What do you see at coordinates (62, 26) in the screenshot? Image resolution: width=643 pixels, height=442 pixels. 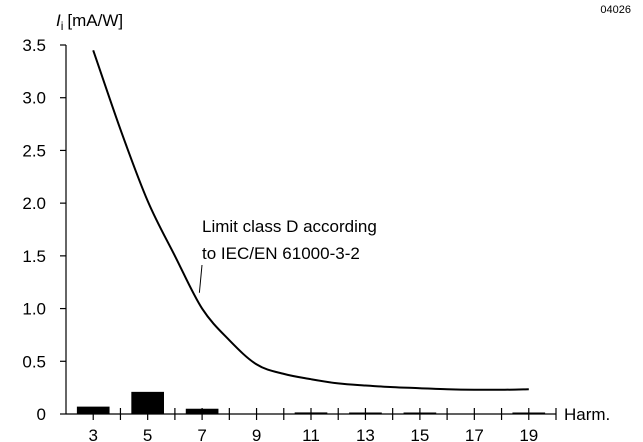 I see `y-axis-subscript: i` at bounding box center [62, 26].